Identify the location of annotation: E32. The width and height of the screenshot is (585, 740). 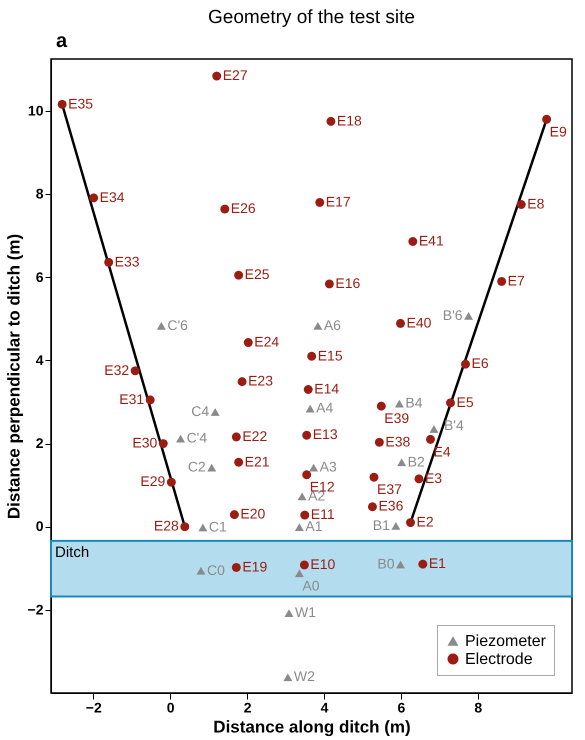
(117, 370).